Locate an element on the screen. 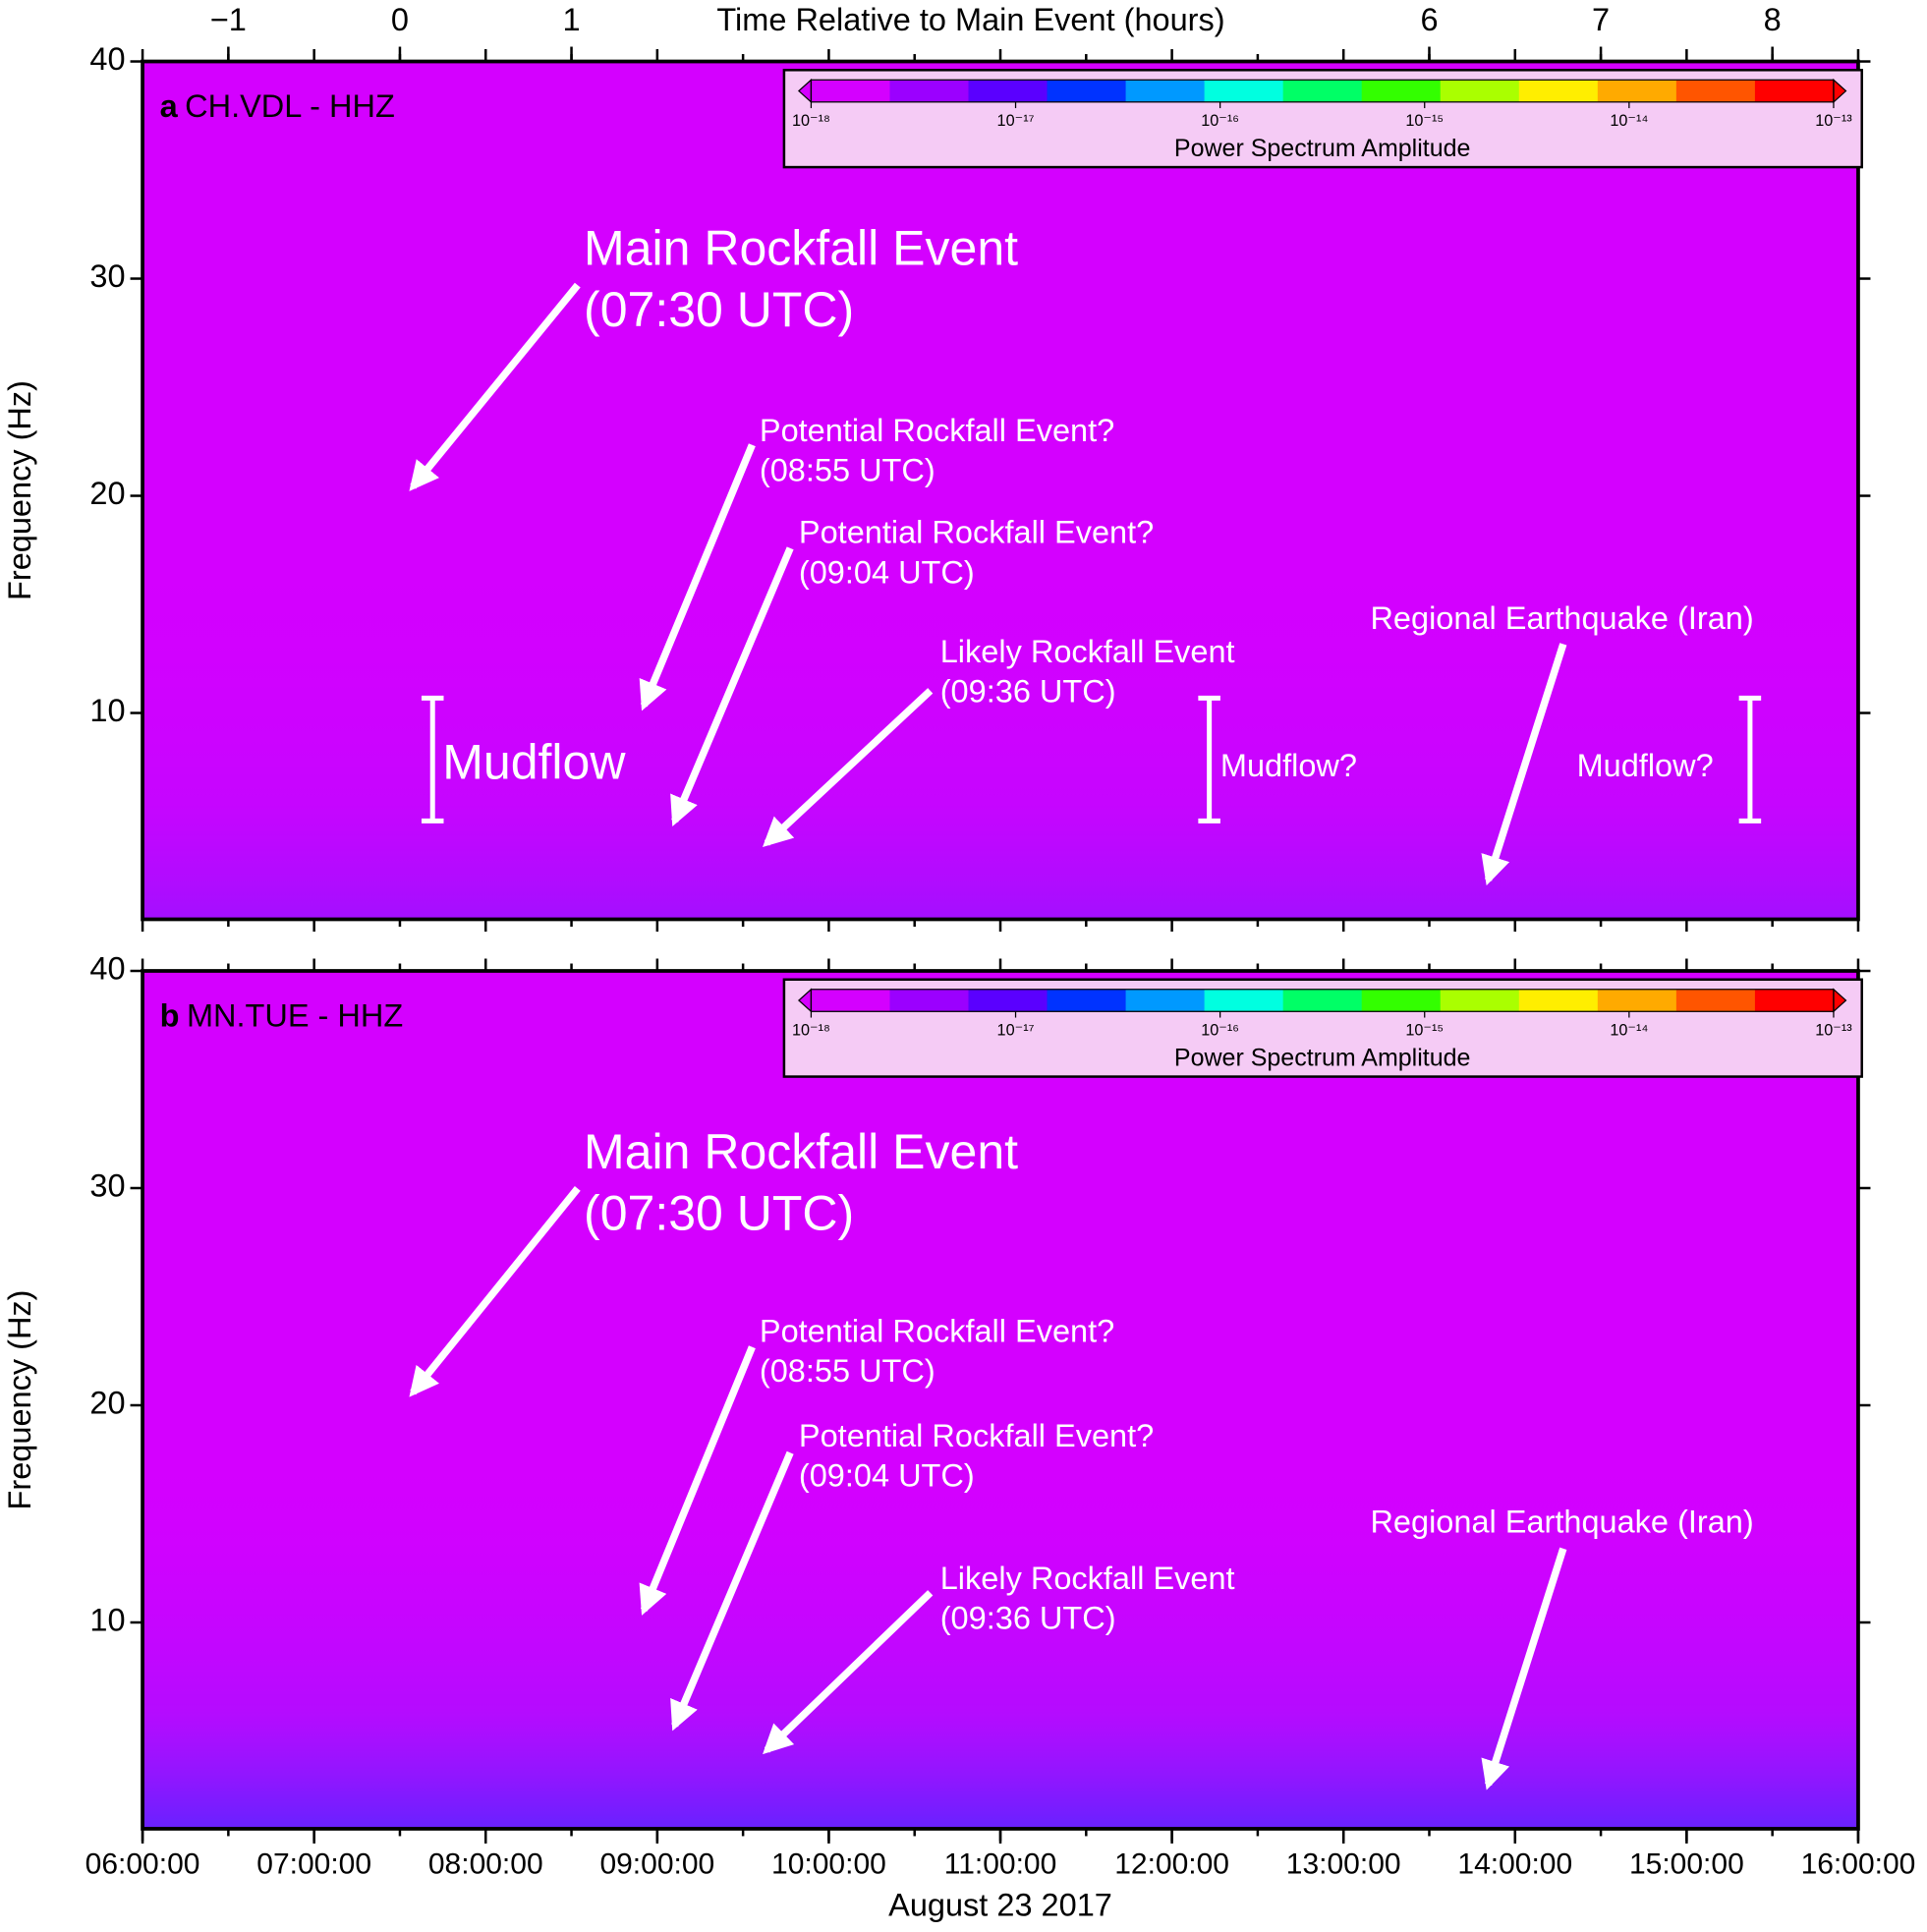 Image resolution: width=1927 pixels, height=1932 pixels. x-tick-label: 16:00:00 is located at coordinates (1858, 1864).